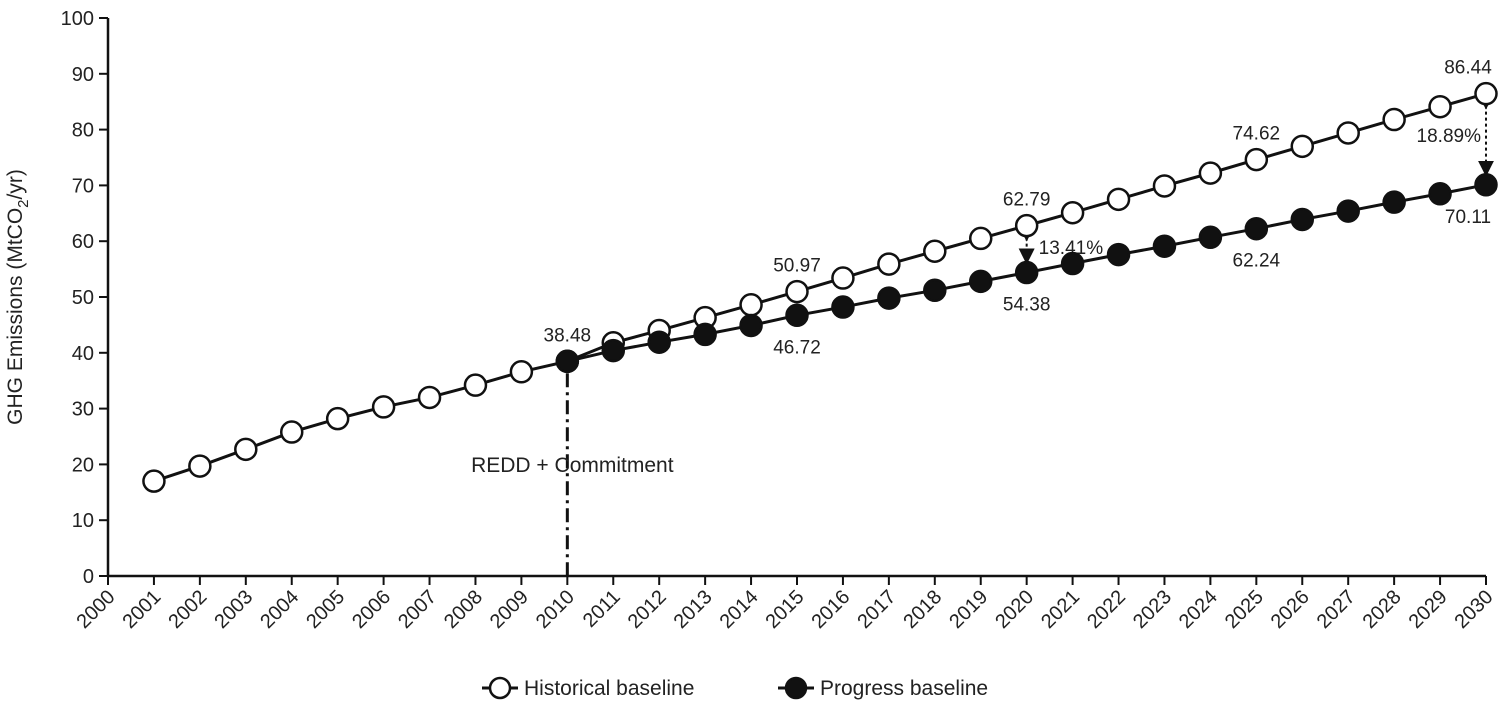 The image size is (1504, 704). What do you see at coordinates (325, 609) in the screenshot?
I see `x-tick-label: 2005` at bounding box center [325, 609].